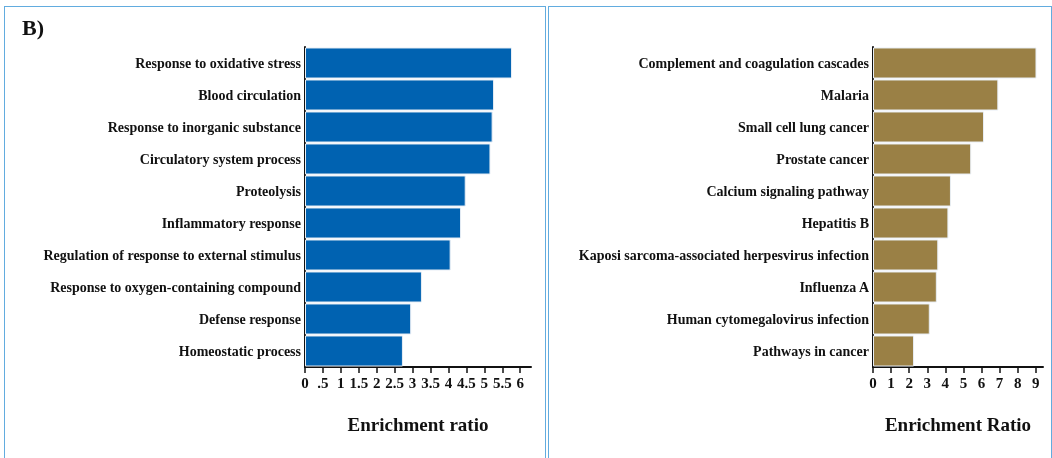  What do you see at coordinates (803, 127) in the screenshot?
I see `y-tick-label: Small cell lung cancer` at bounding box center [803, 127].